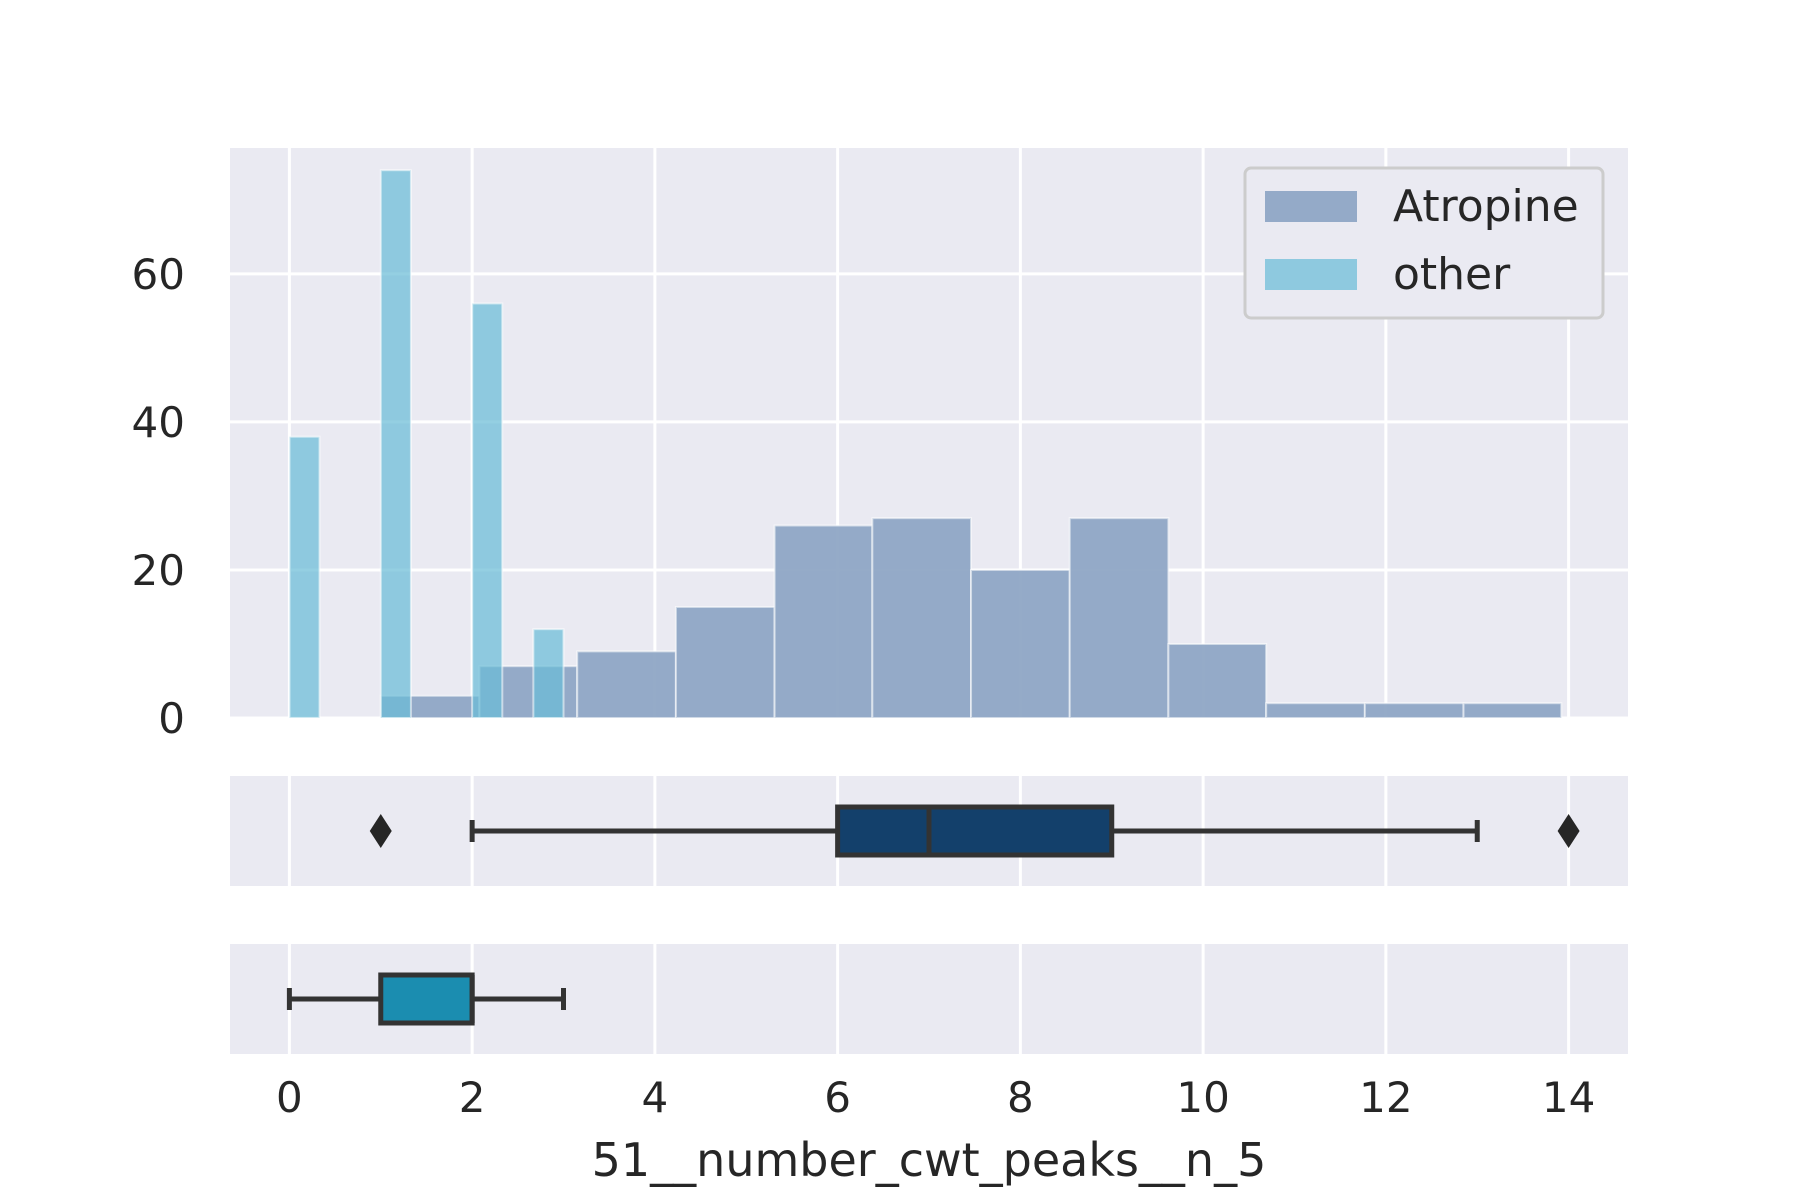 Image resolution: width=1800 pixels, height=1200 pixels. Describe the element at coordinates (837, 1097) in the screenshot. I see `x-axis-tick-label: 6` at that location.